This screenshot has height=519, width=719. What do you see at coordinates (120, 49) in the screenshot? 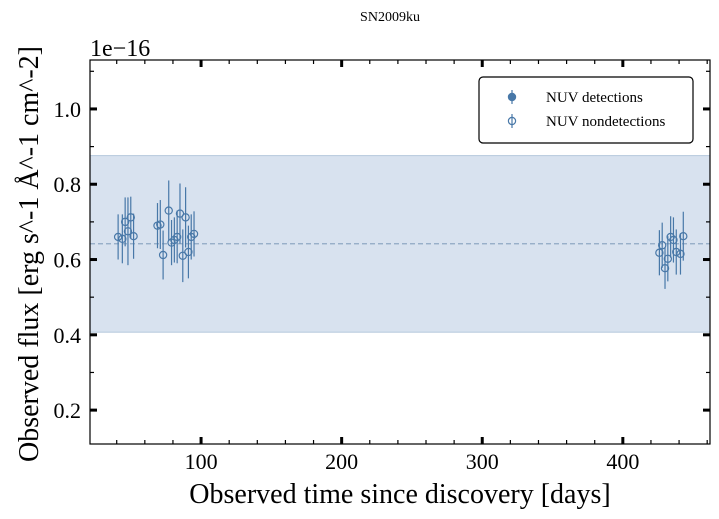
I see `y-offset-label: 1e−16` at bounding box center [120, 49].